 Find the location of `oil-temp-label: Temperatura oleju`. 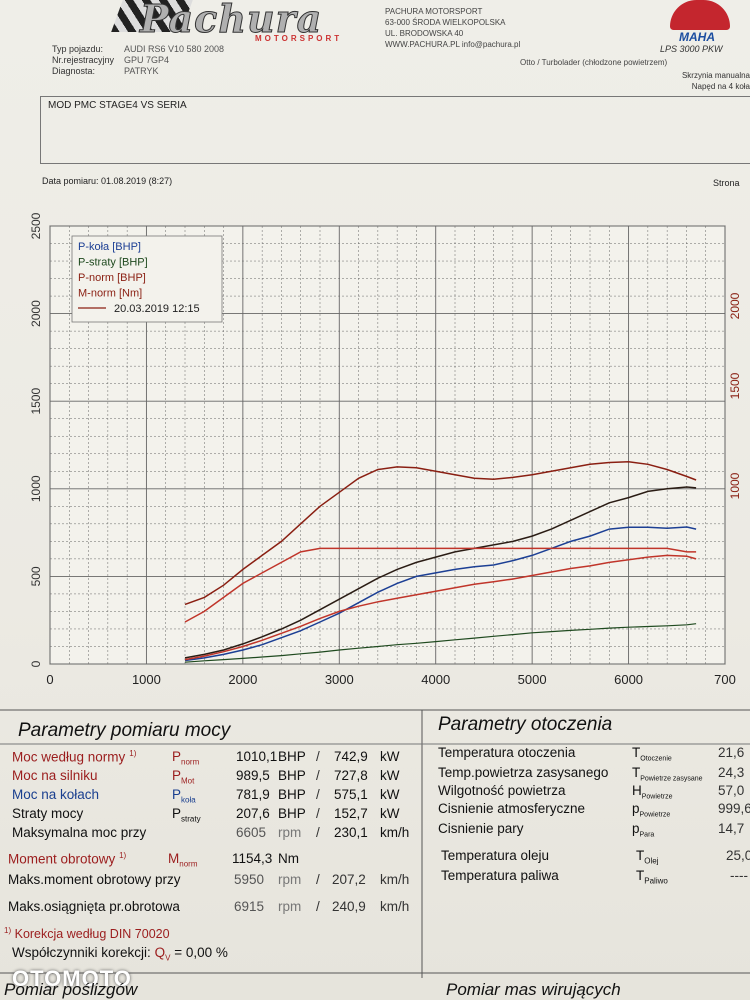

oil-temp-label: Temperatura oleju is located at coordinates (495, 855).